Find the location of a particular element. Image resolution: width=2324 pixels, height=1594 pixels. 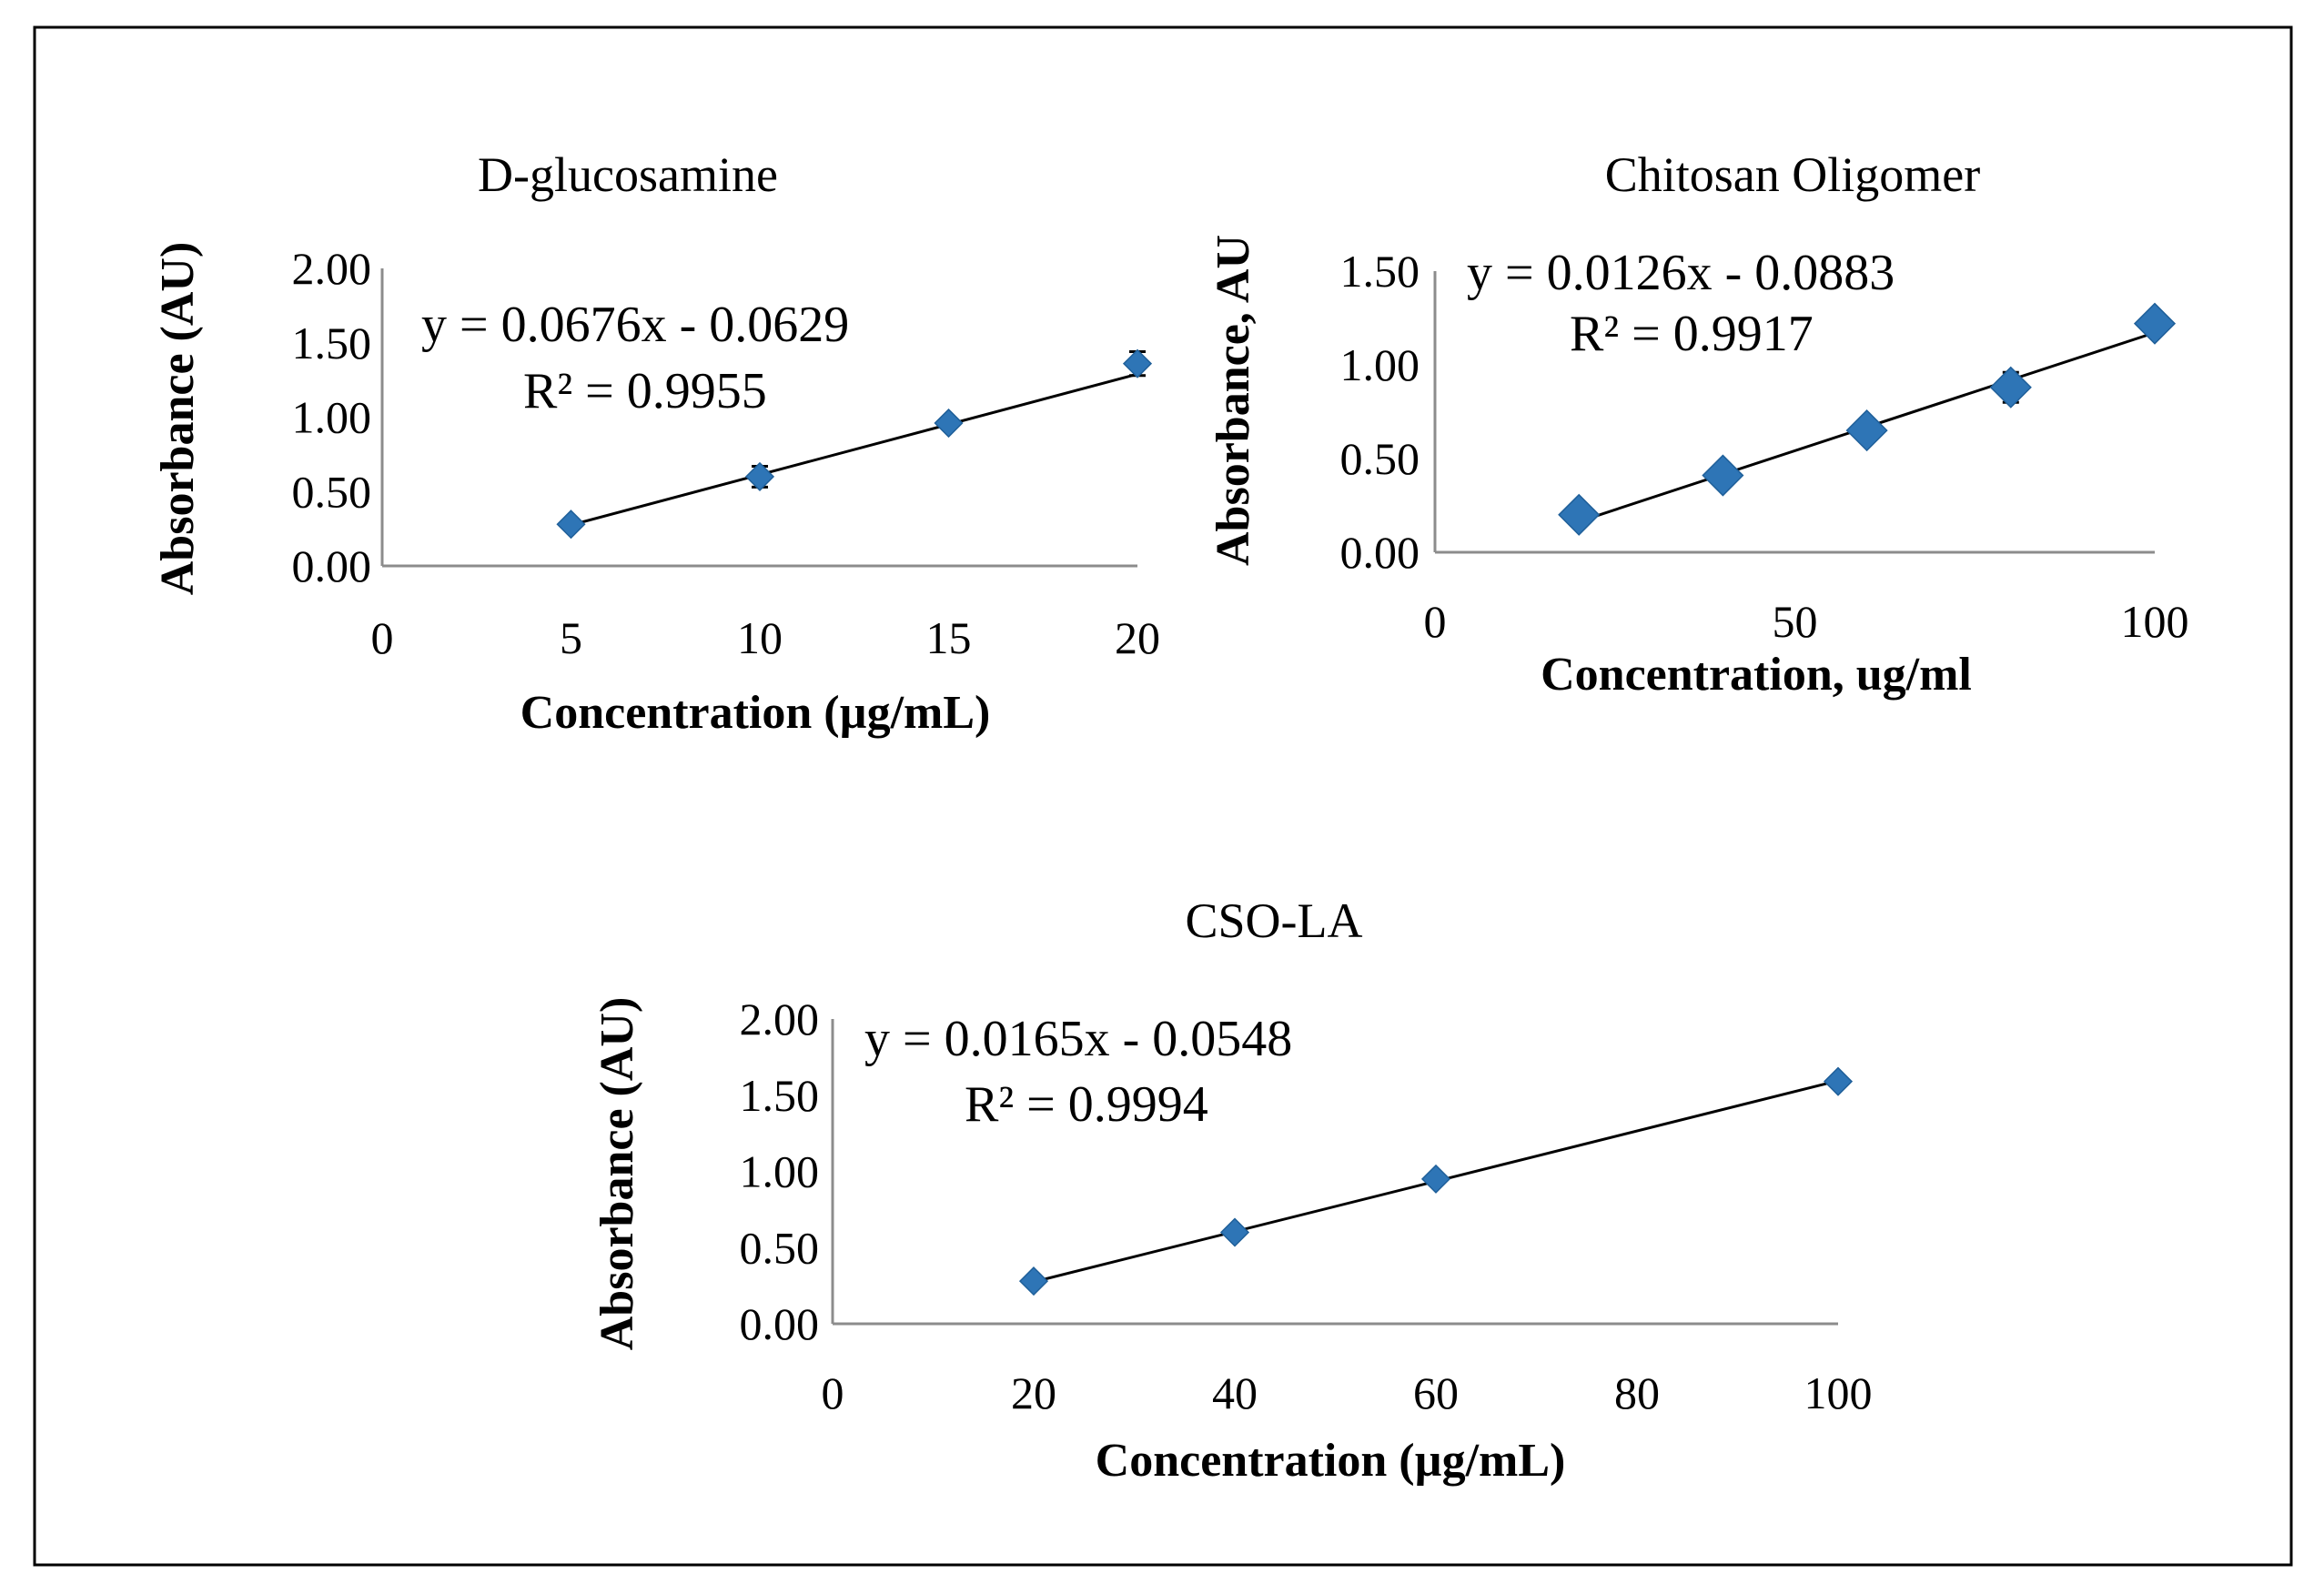

x-tick-label: 80 is located at coordinates (1637, 1393).